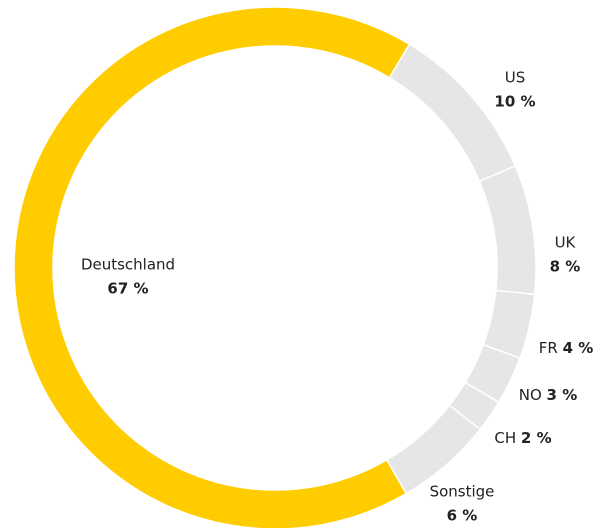 This screenshot has height=528, width=602. I want to click on segment-value: 3 %, so click(562, 395).